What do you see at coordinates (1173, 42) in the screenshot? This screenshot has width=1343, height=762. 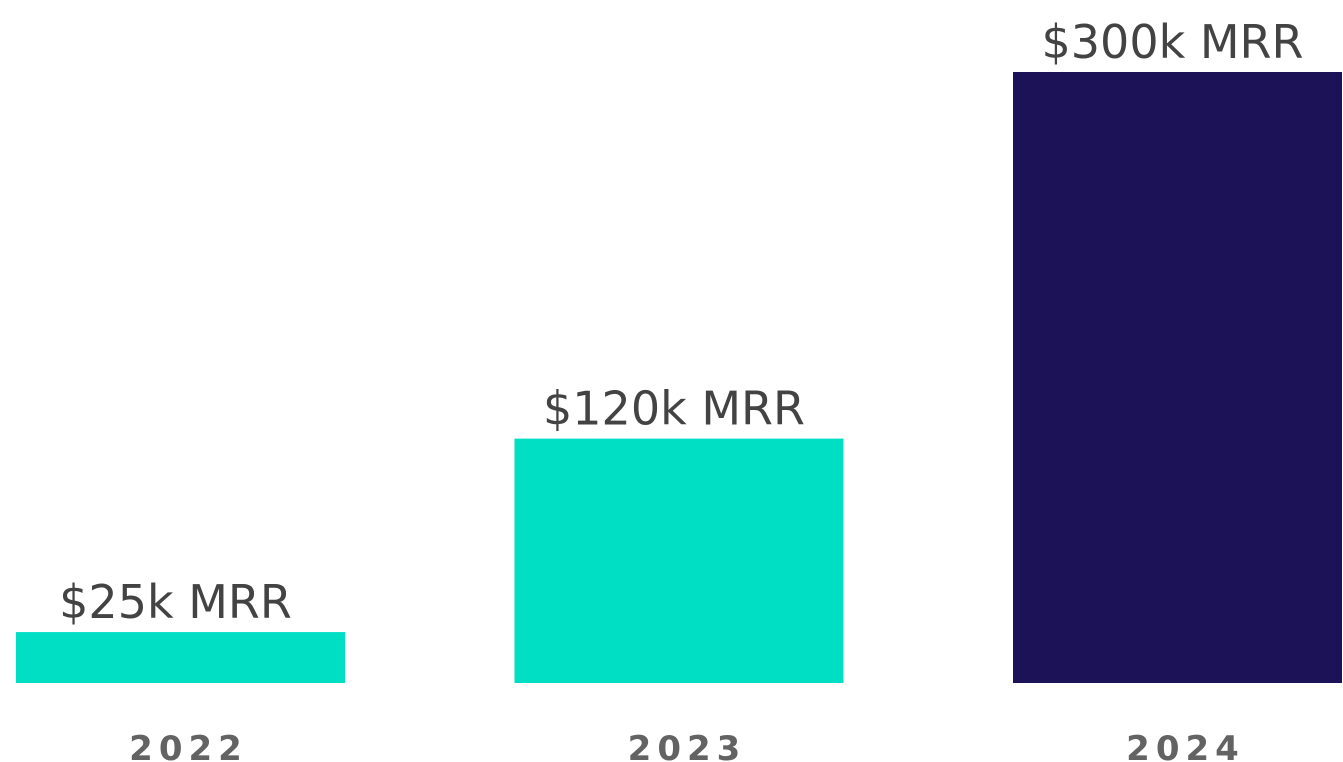 I see `value-label: $300k MRR` at bounding box center [1173, 42].